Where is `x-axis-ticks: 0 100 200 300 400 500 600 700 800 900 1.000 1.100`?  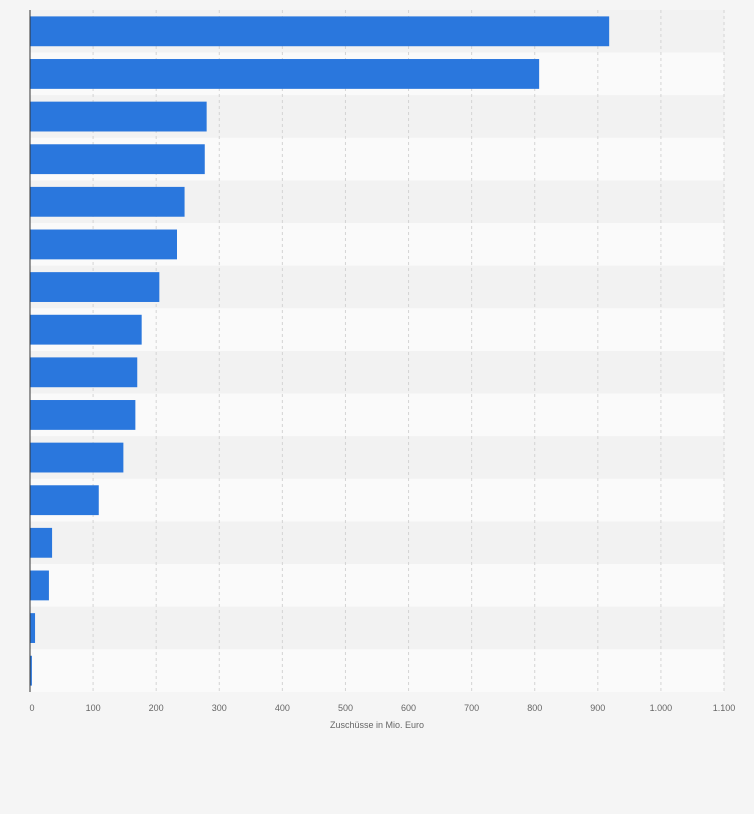 x-axis-ticks: 0 100 200 300 400 500 600 700 800 900 1.000 1.100 is located at coordinates (382, 708).